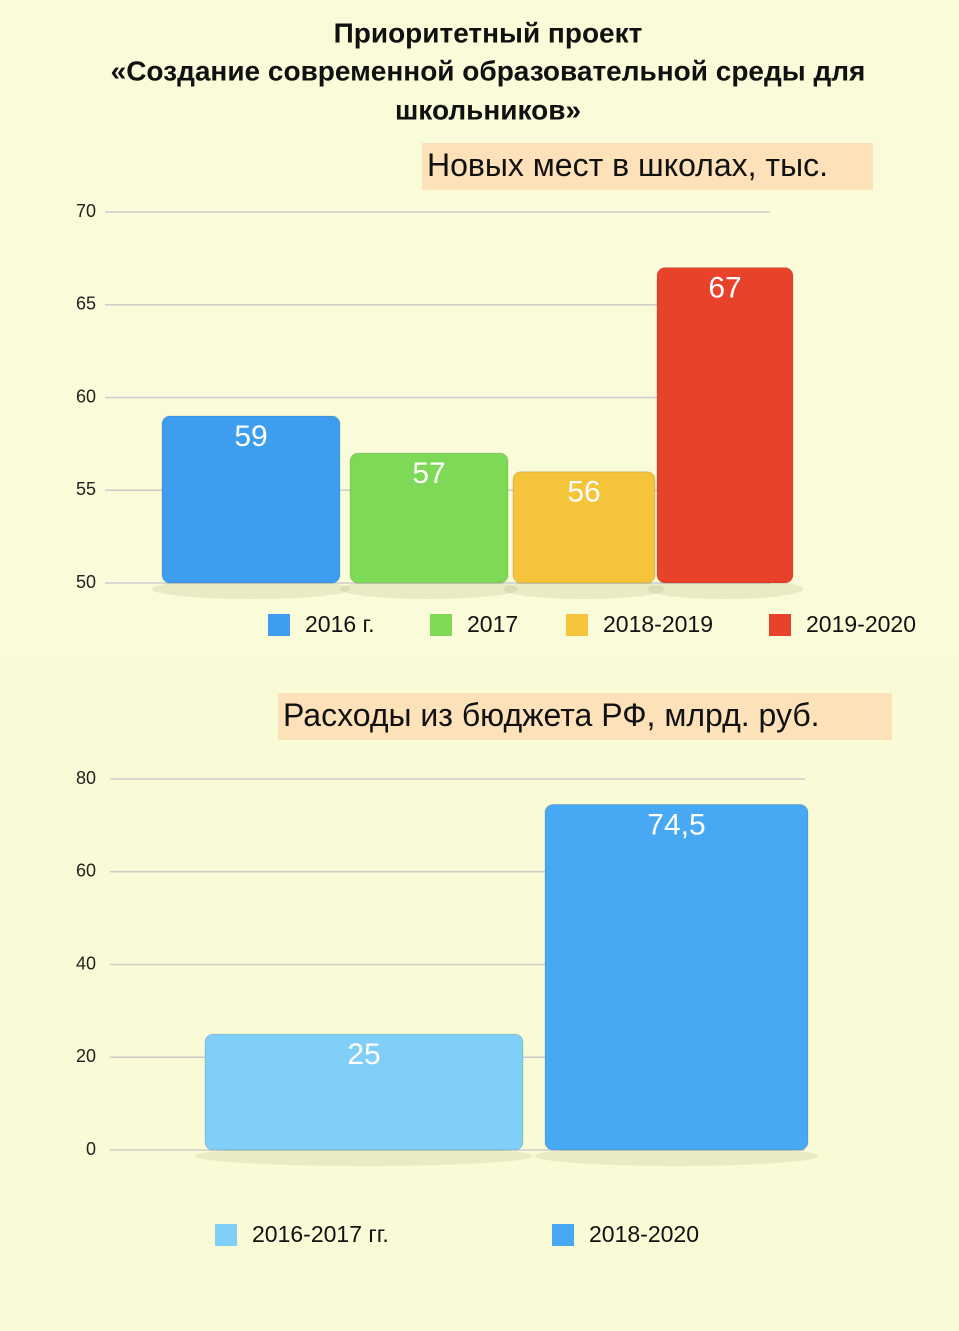 The width and height of the screenshot is (959, 1331). I want to click on data-label: 56, so click(583, 492).